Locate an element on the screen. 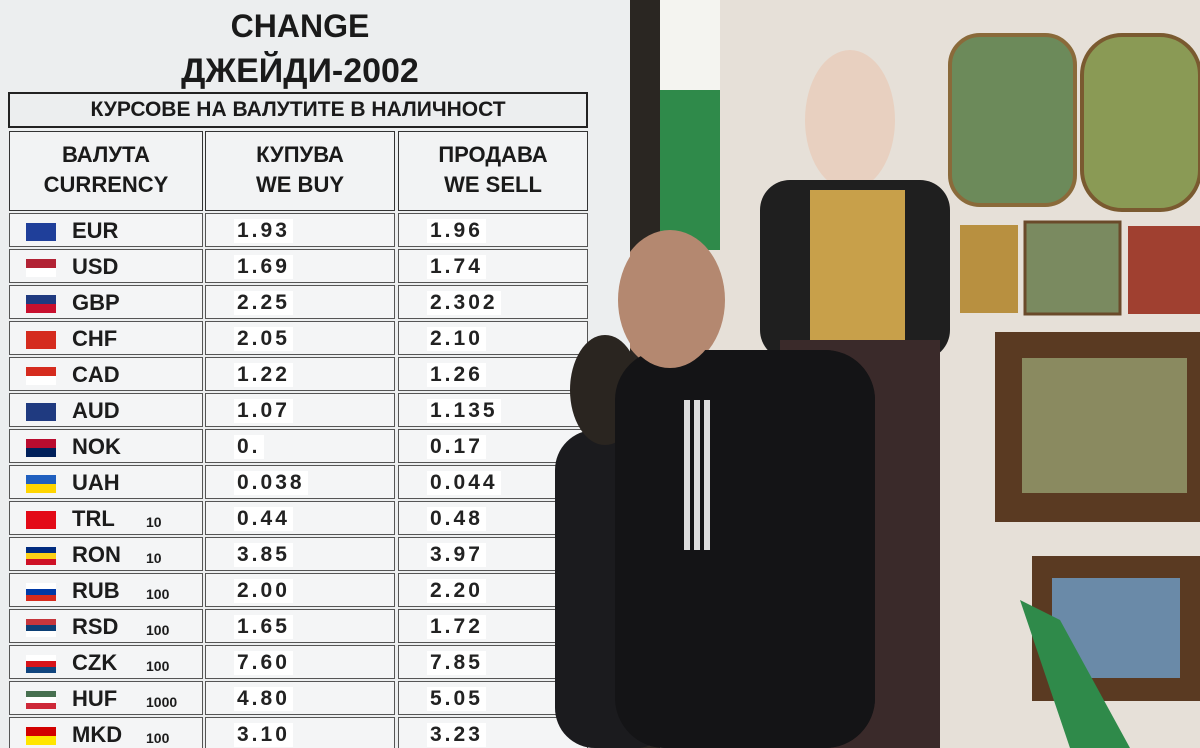  mannequin-head is located at coordinates (850, 120).